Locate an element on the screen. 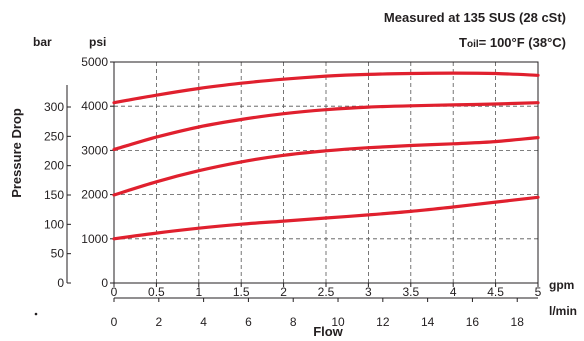 The height and width of the screenshot is (341, 584). y-unit-bar: bar is located at coordinates (42, 42).